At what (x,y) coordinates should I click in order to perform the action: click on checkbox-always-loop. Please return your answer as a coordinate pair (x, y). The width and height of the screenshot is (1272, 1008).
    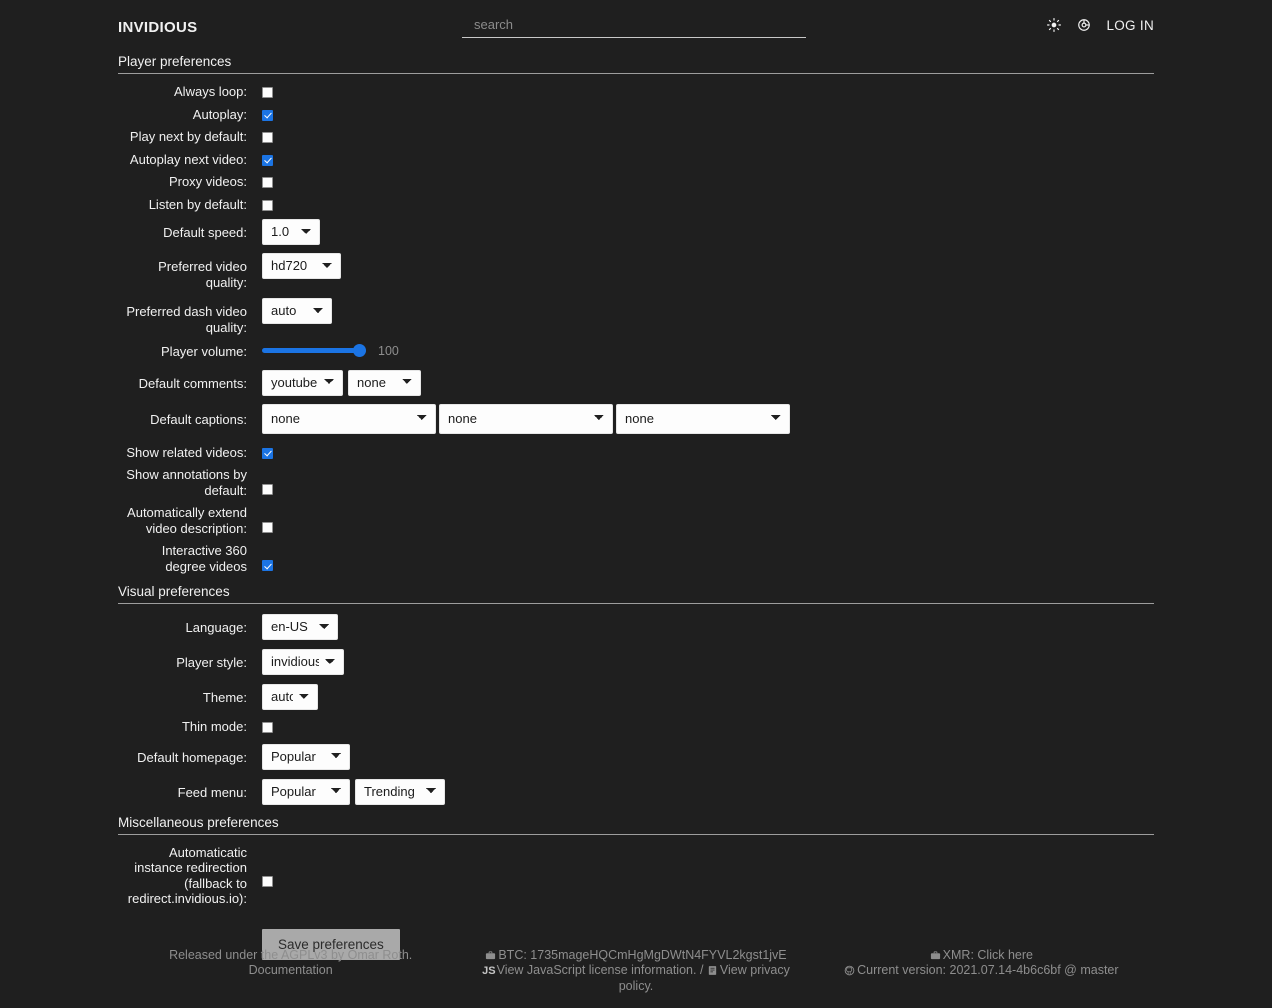
    Looking at the image, I should click on (267, 92).